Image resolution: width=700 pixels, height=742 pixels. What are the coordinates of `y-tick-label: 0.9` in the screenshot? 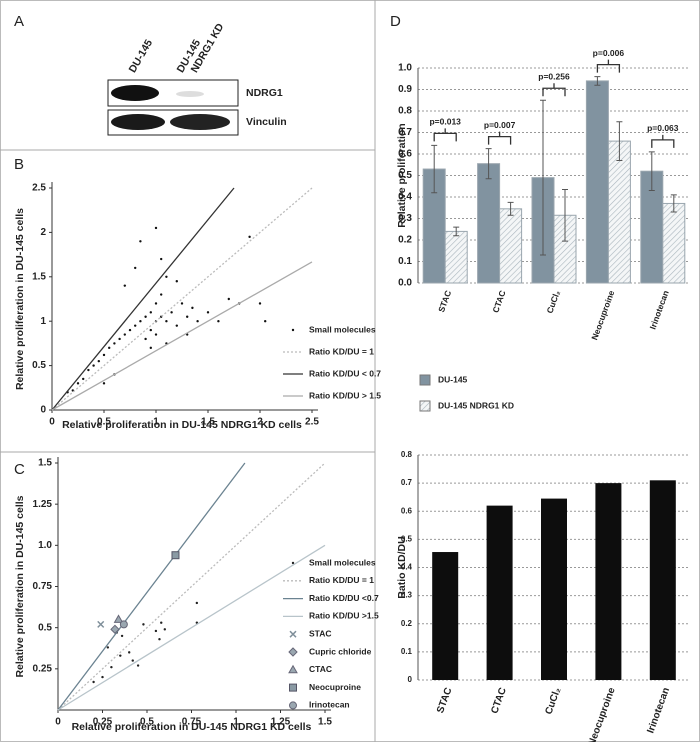 It's located at (405, 89).